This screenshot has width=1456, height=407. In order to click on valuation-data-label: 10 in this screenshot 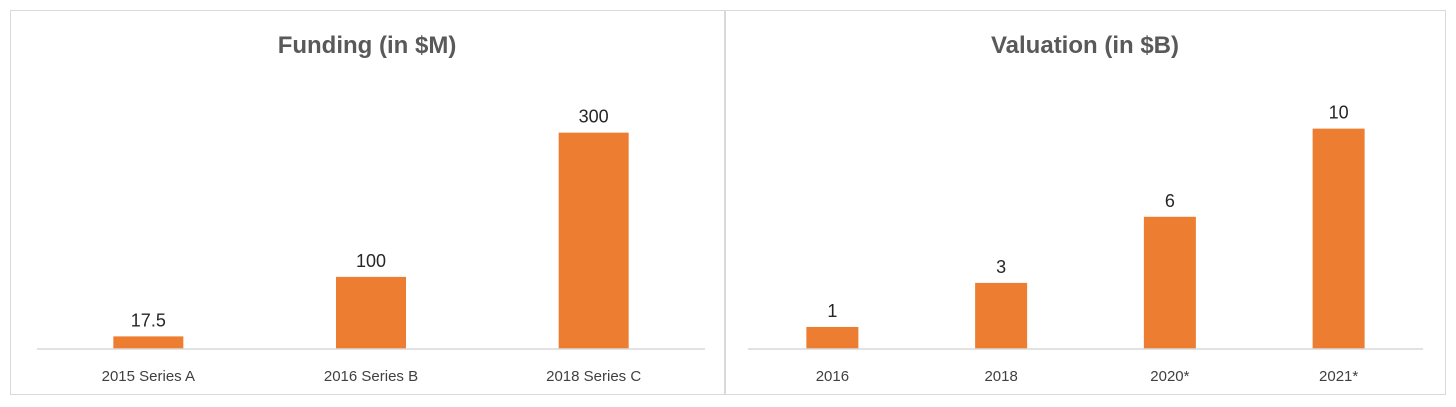, I will do `click(1339, 113)`.